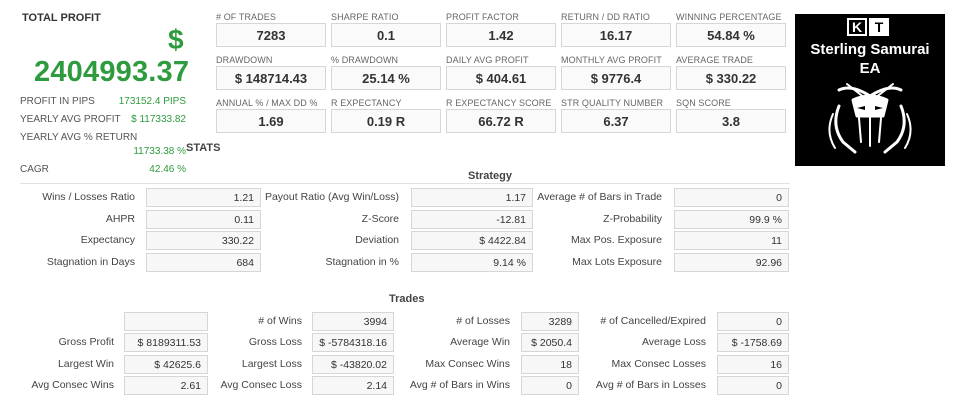 Image resolution: width=960 pixels, height=420 pixels. What do you see at coordinates (731, 197) in the screenshot?
I see `strategy-row-value: 0` at bounding box center [731, 197].